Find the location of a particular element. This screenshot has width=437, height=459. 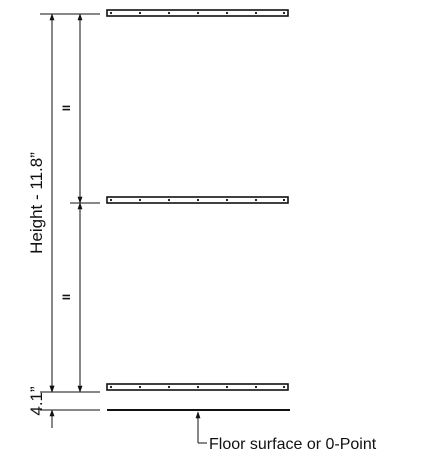

height-label: Height - 11.8” is located at coordinates (36, 203).